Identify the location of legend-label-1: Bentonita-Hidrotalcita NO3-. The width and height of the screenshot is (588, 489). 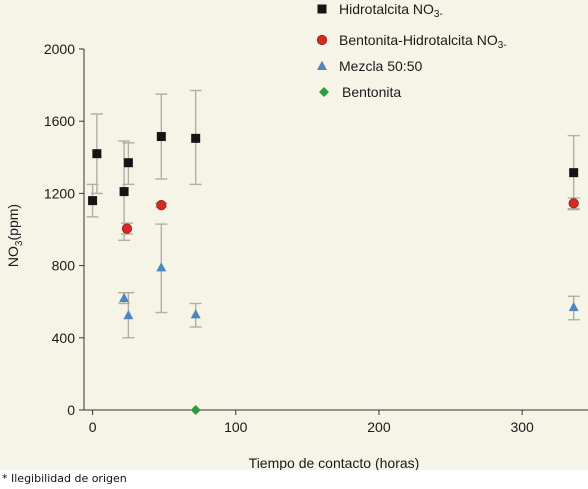
(423, 41).